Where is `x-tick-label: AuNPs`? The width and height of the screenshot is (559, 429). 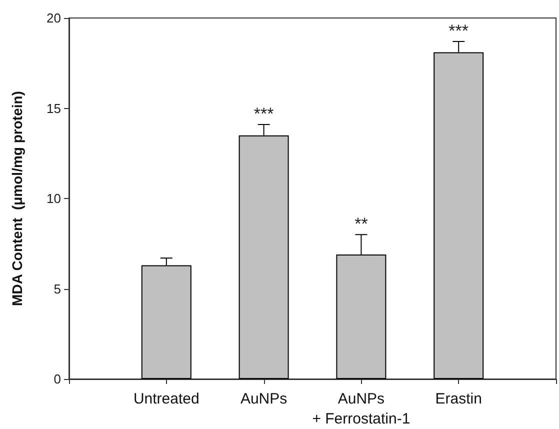 x-tick-label: AuNPs is located at coordinates (264, 399).